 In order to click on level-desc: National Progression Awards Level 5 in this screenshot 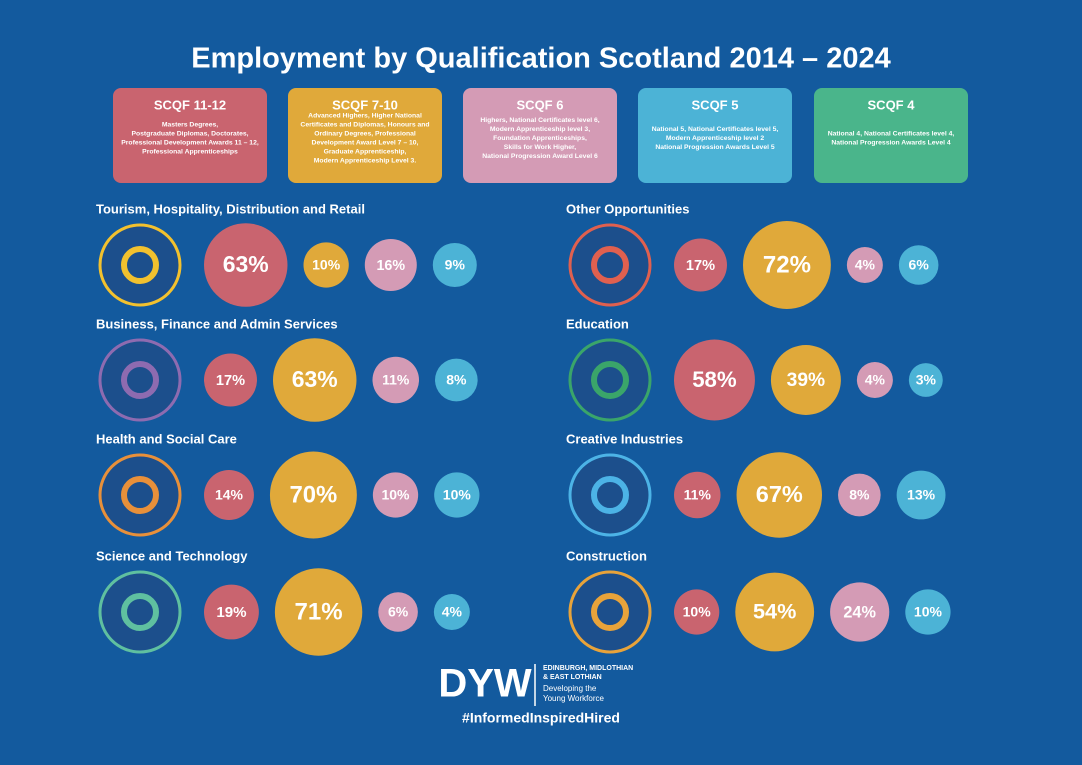, I will do `click(715, 147)`.